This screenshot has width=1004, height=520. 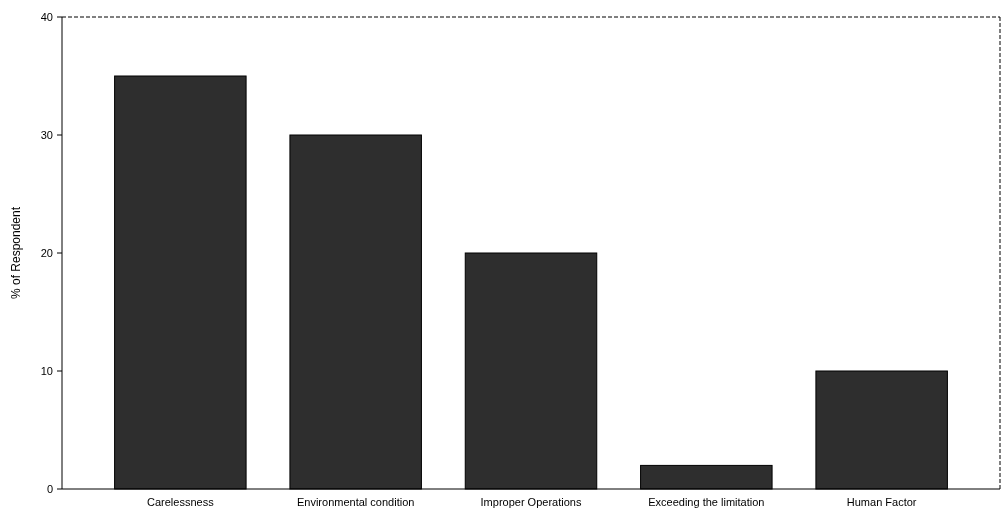 I want to click on x-tick-label: Environmental condition, so click(x=355, y=502).